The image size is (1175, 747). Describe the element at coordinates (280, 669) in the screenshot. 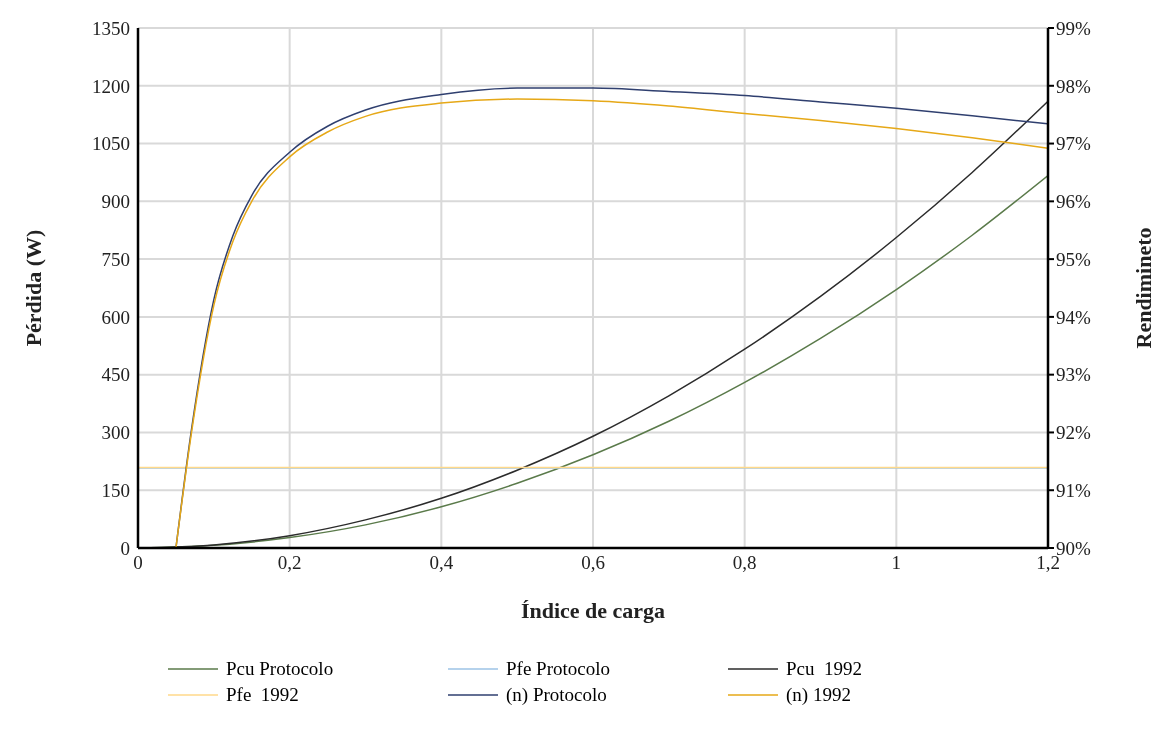

I see `legend-label: Pcu Protocolo` at that location.